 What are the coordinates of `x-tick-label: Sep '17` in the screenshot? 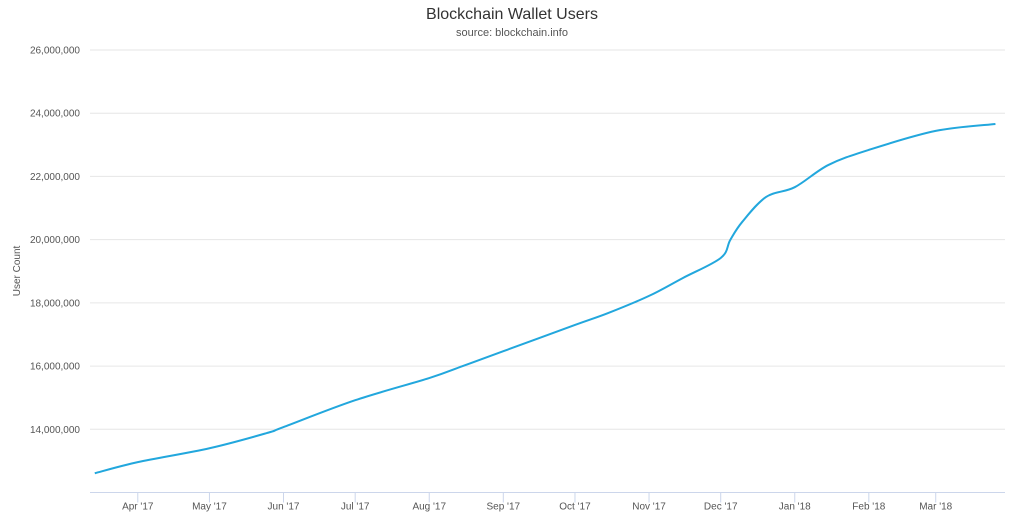 It's located at (503, 507).